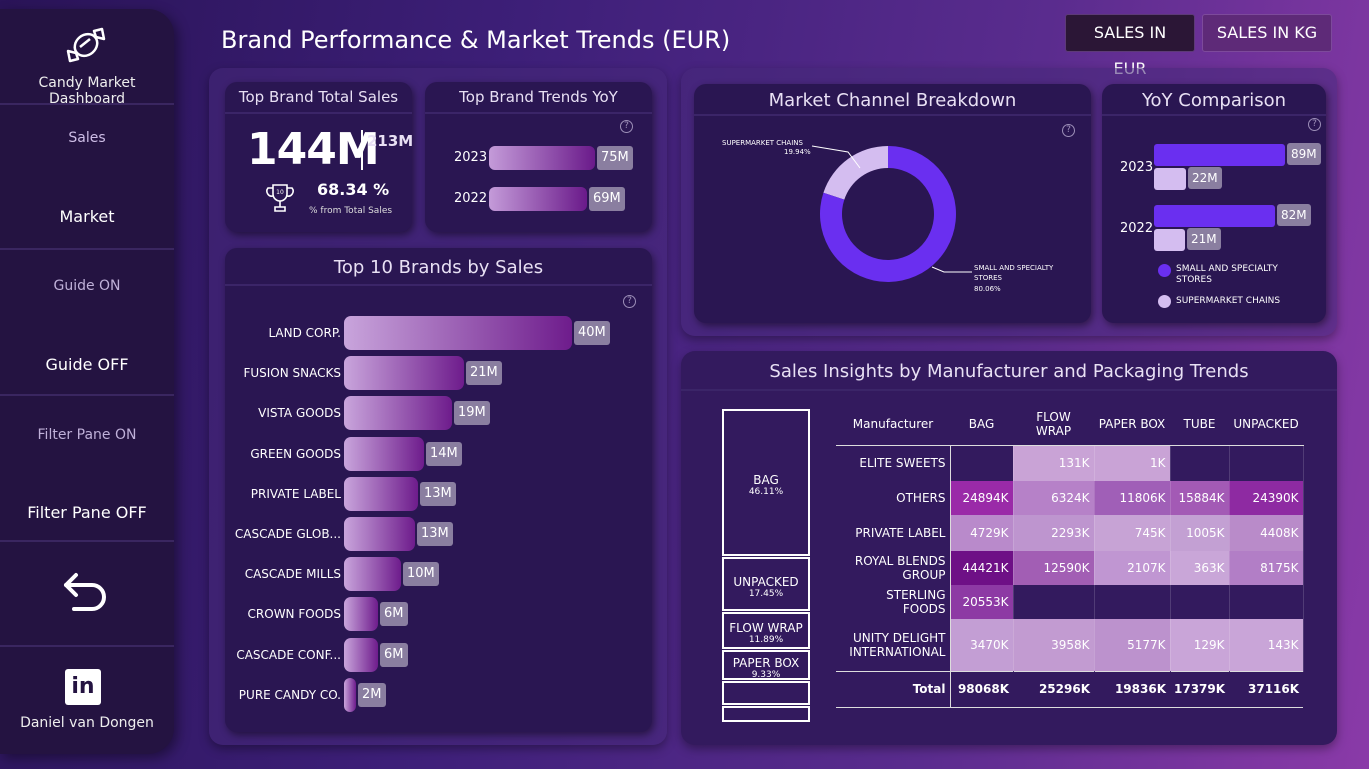 This screenshot has width=1369, height=769. What do you see at coordinates (1132, 424) in the screenshot?
I see `matrix-header: PAPER BOX` at bounding box center [1132, 424].